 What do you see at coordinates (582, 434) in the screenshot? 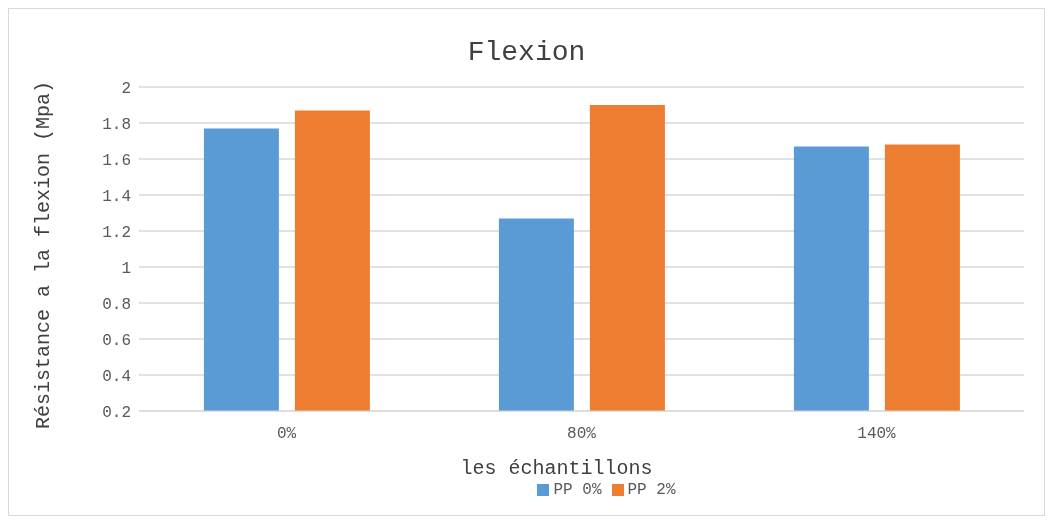
I see `x-tick-label: 80%` at bounding box center [582, 434].